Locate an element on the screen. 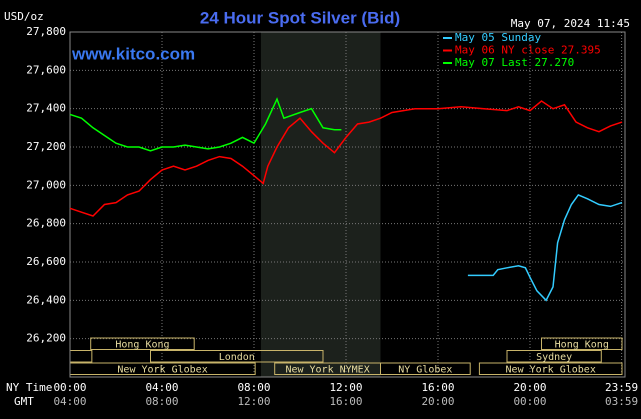 This screenshot has height=419, width=641. x-row-label: NY Time is located at coordinates (29, 387).